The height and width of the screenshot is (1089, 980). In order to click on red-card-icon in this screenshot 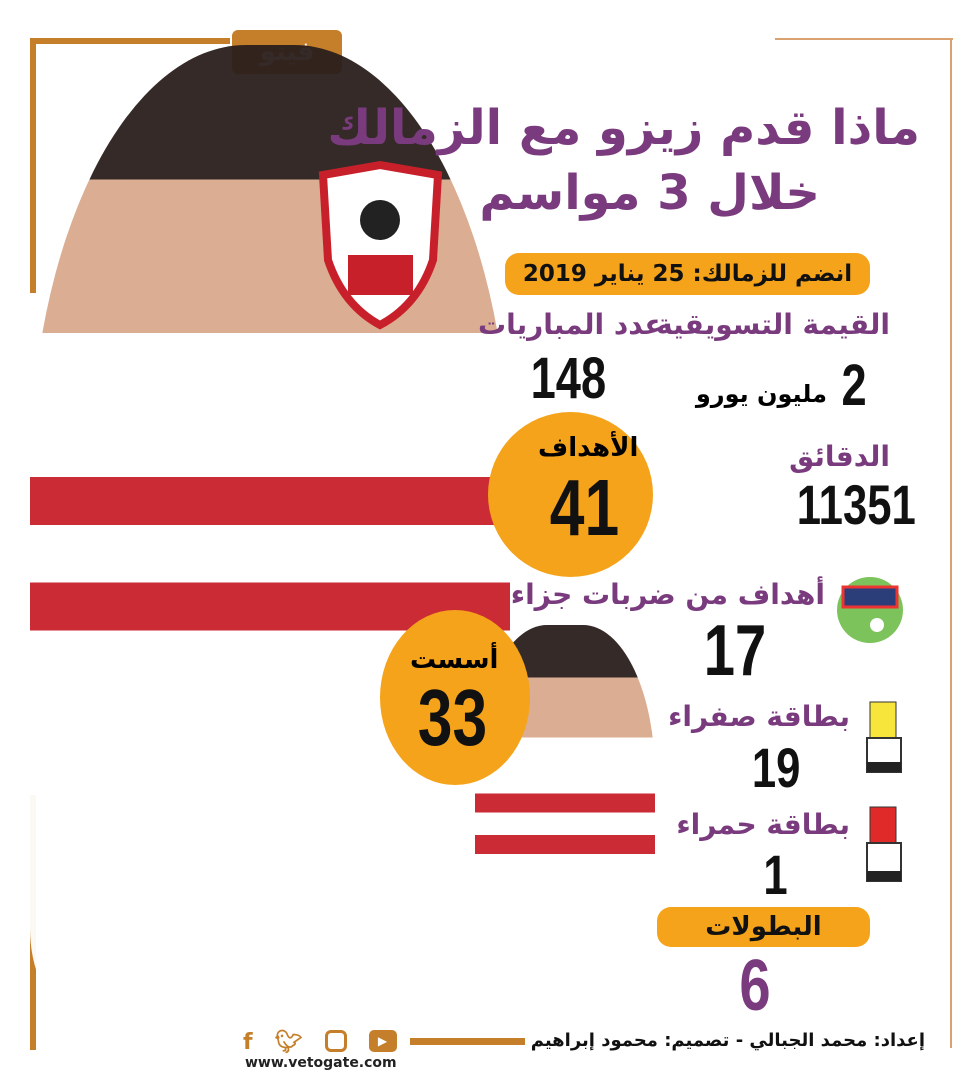, I will do `click(884, 844)`.